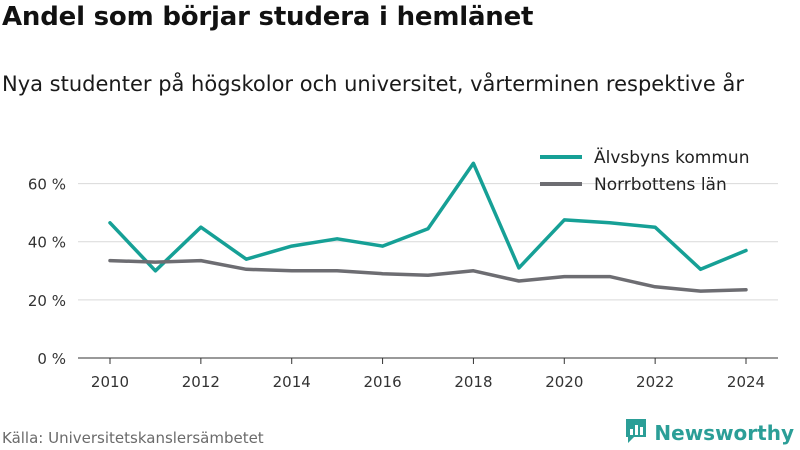 The image size is (800, 450). What do you see at coordinates (746, 382) in the screenshot?
I see `x-tick-label: 2024` at bounding box center [746, 382].